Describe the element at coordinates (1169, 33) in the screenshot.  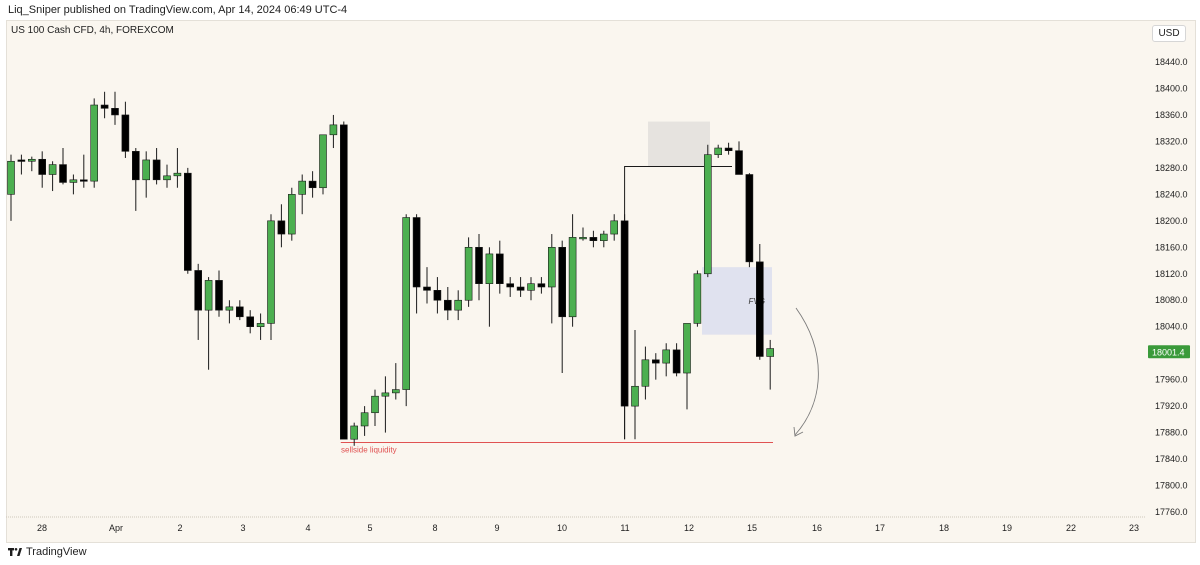
I see `currency-button: USD` at that location.